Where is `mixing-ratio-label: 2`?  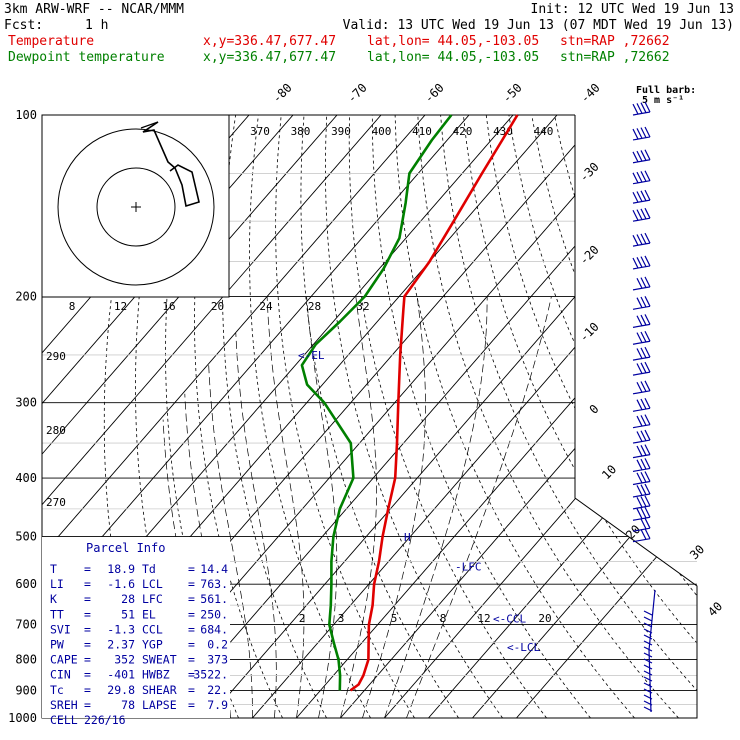
mixing-ratio-label: 2 is located at coordinates (302, 618).